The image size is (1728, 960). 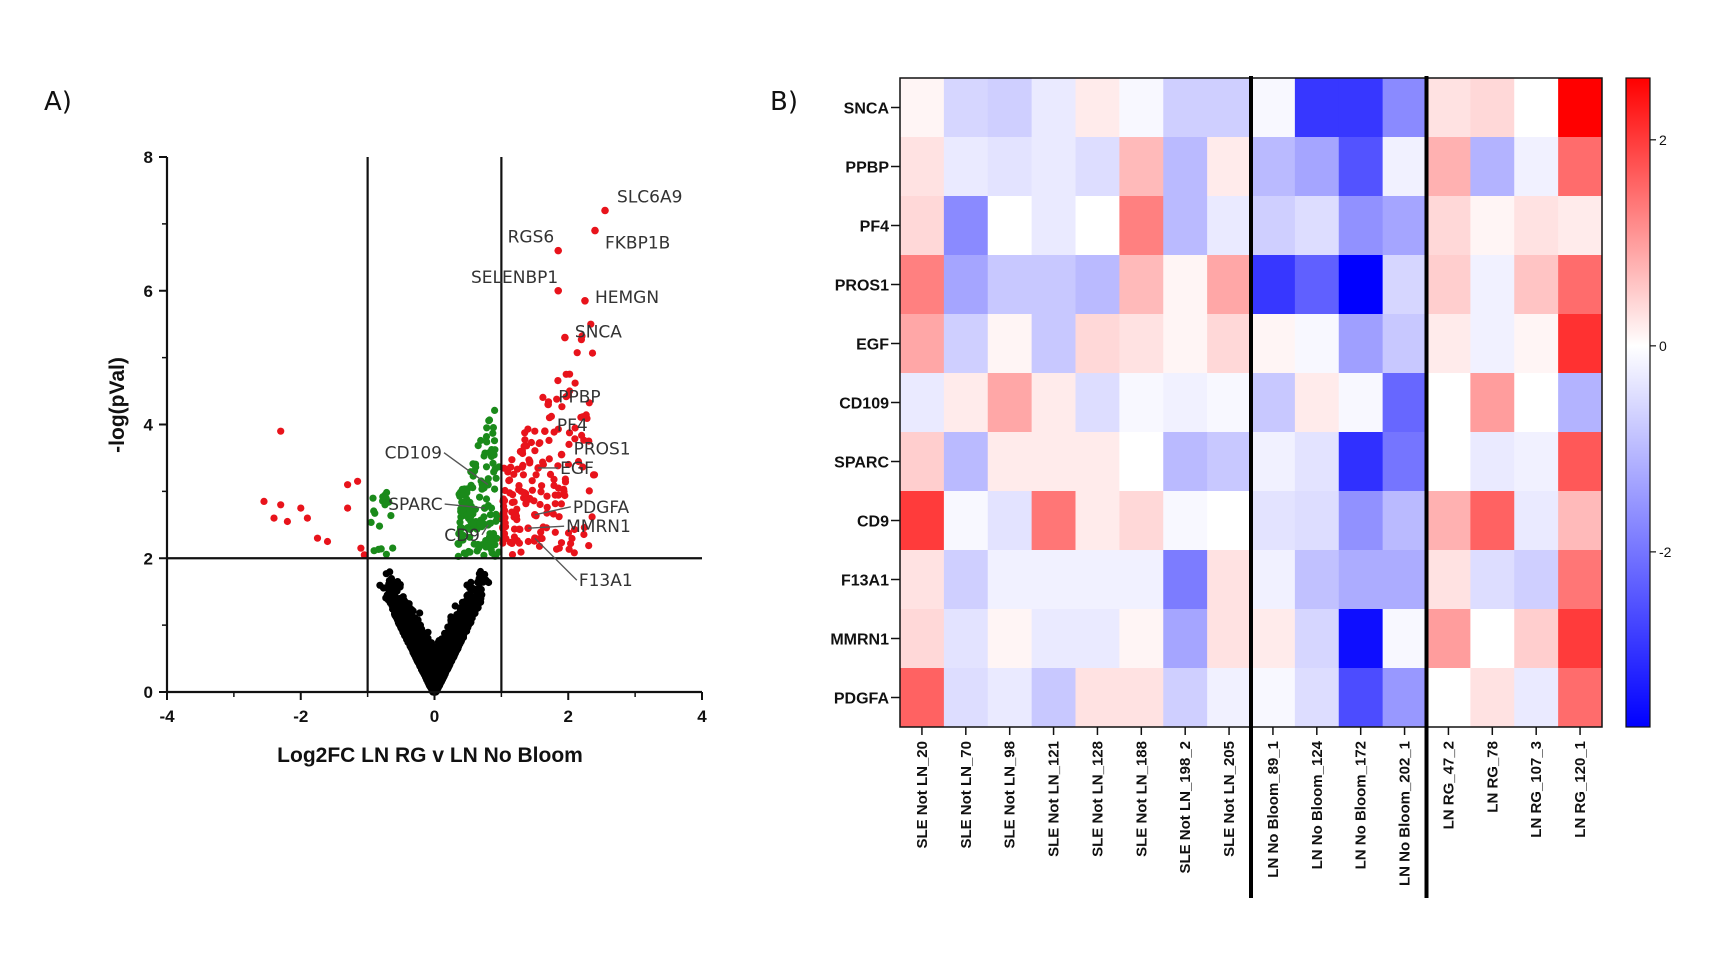 I want to click on gene-label: RGS6, so click(x=531, y=238).